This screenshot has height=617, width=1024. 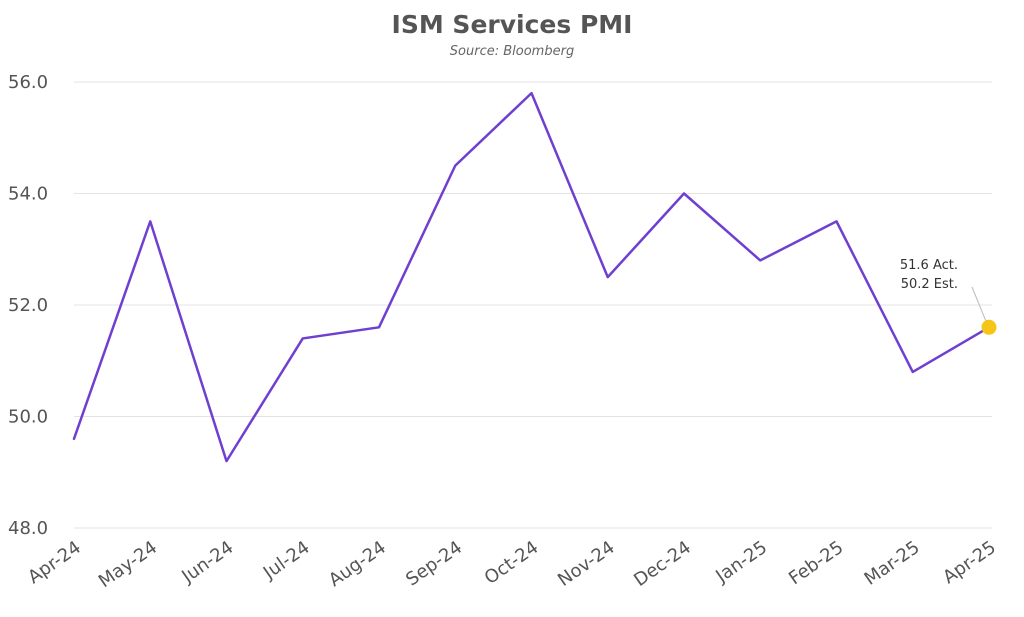 I want to click on x-tick-label: Oct-24, so click(x=512, y=563).